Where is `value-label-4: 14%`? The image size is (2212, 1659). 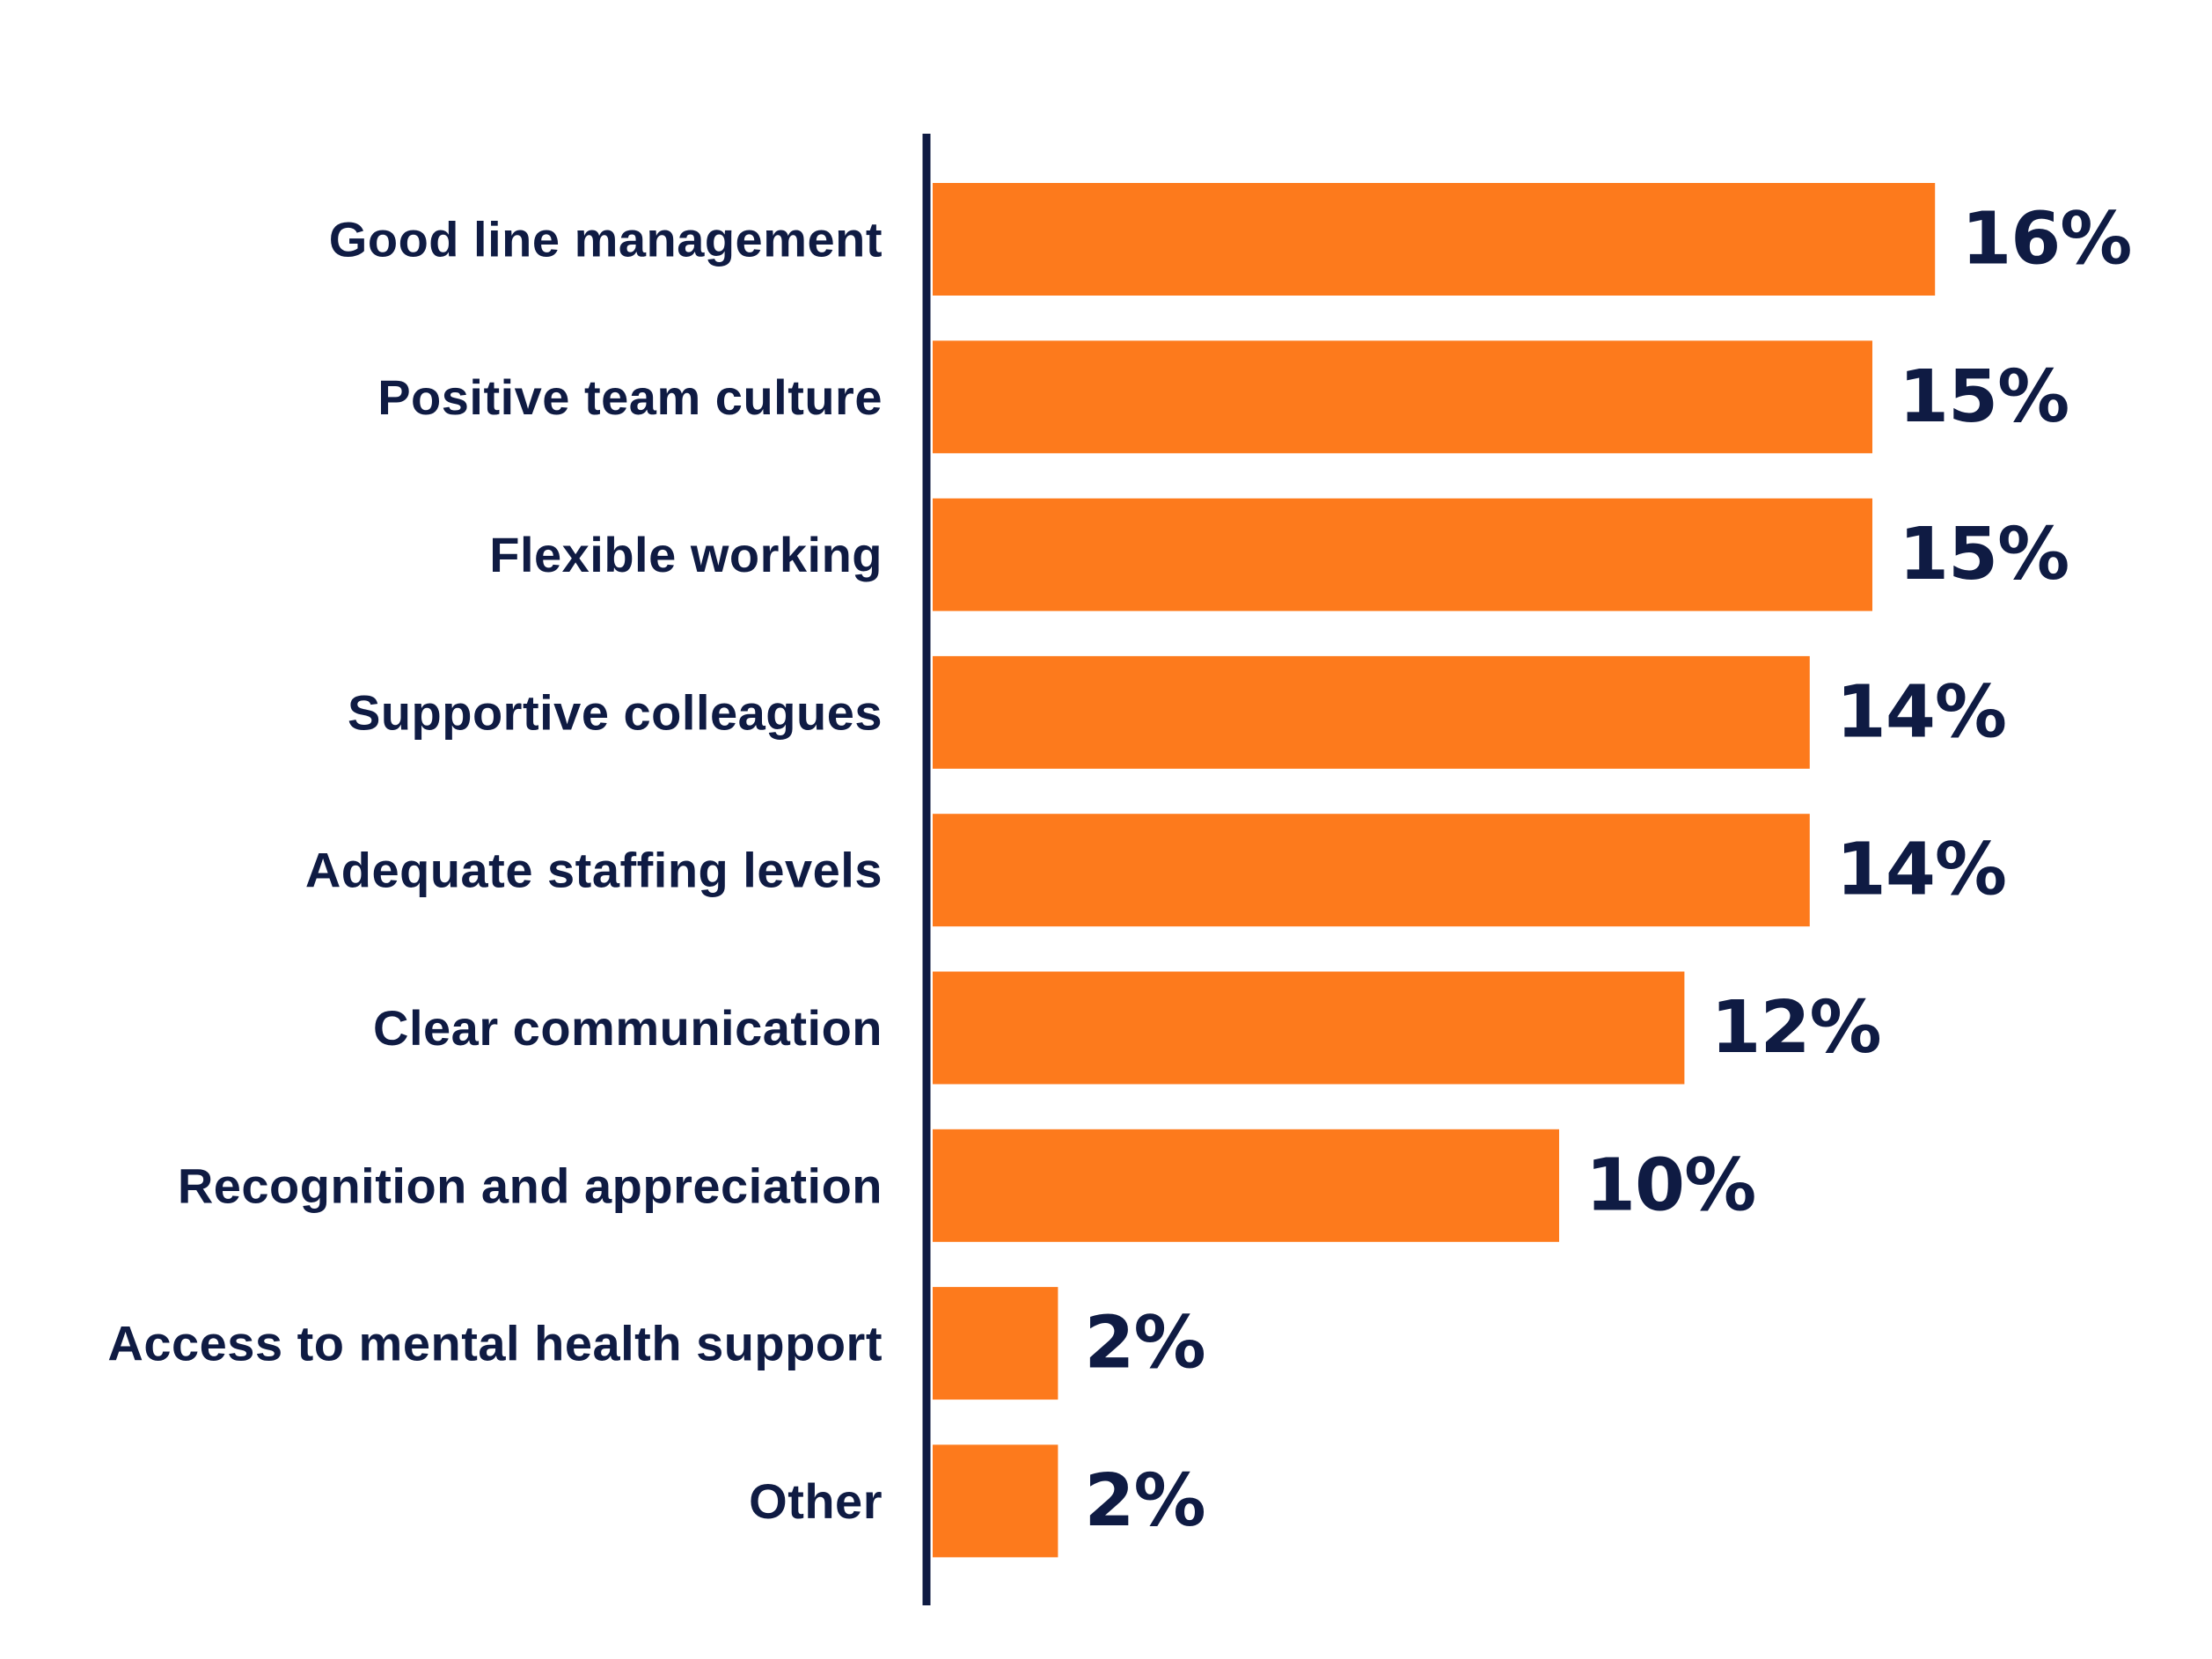 value-label-4: 14% is located at coordinates (1921, 870).